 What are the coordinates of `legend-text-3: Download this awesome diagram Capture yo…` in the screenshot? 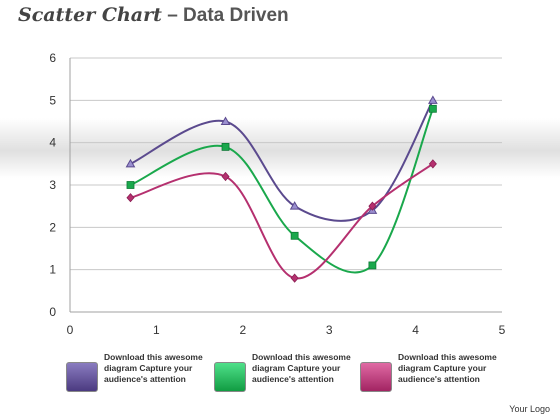 It's located at (447, 368).